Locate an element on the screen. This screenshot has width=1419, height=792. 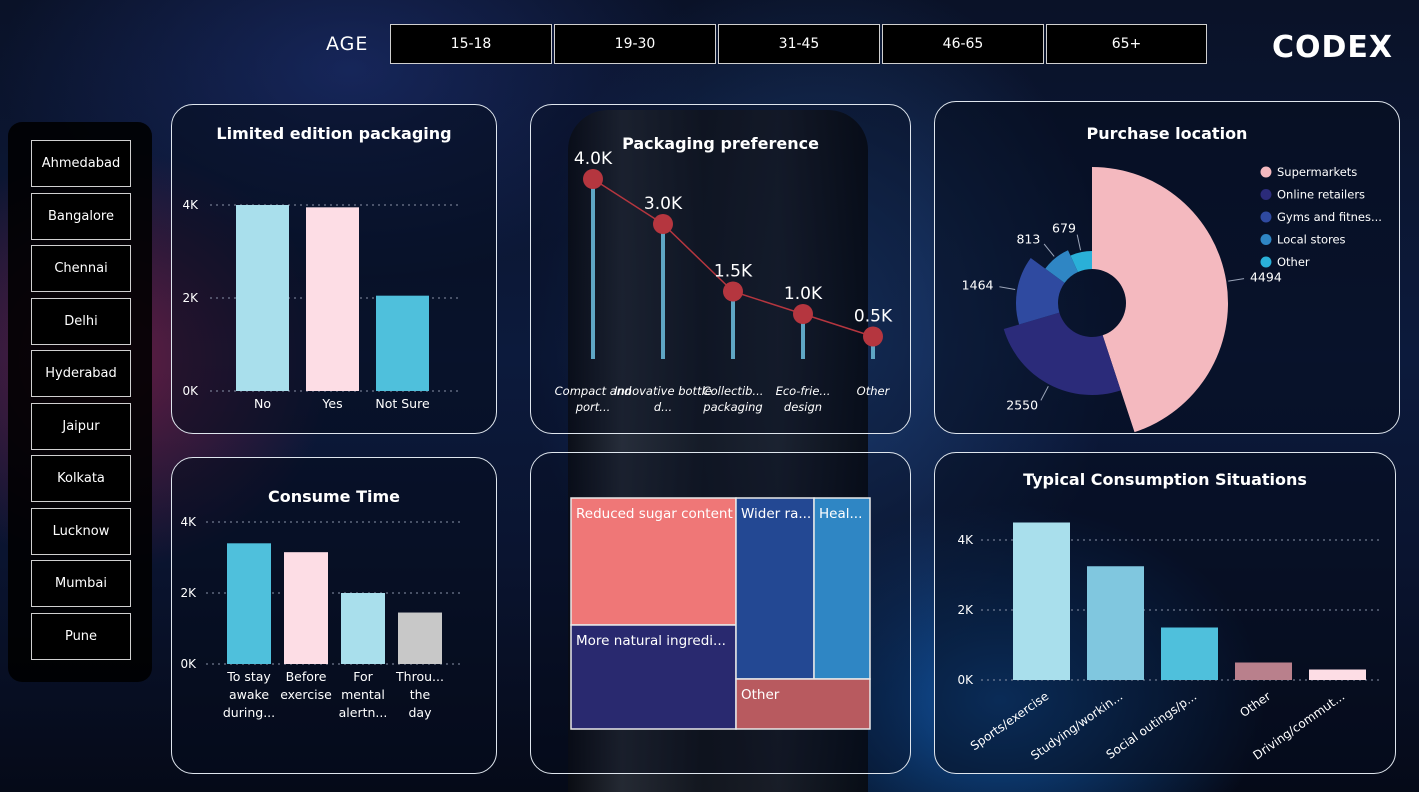
city-button-mumbai: Mumbai is located at coordinates (81, 583).